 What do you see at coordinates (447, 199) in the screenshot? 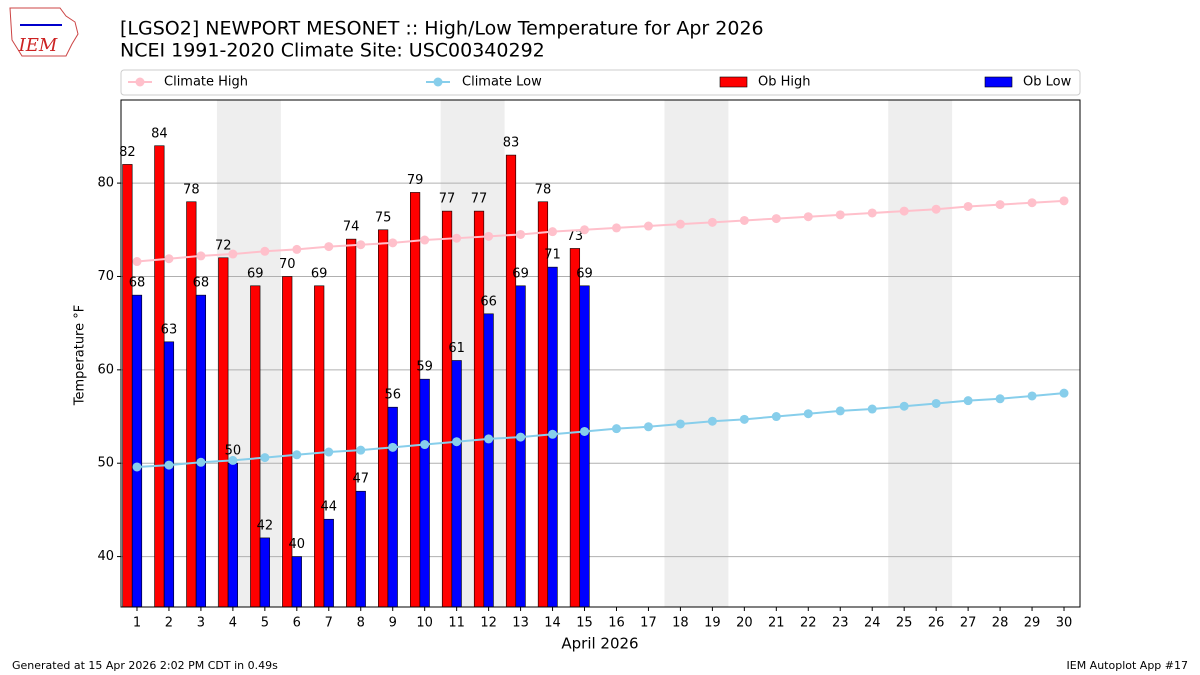
I see `bar-value-label: 77` at bounding box center [447, 199].